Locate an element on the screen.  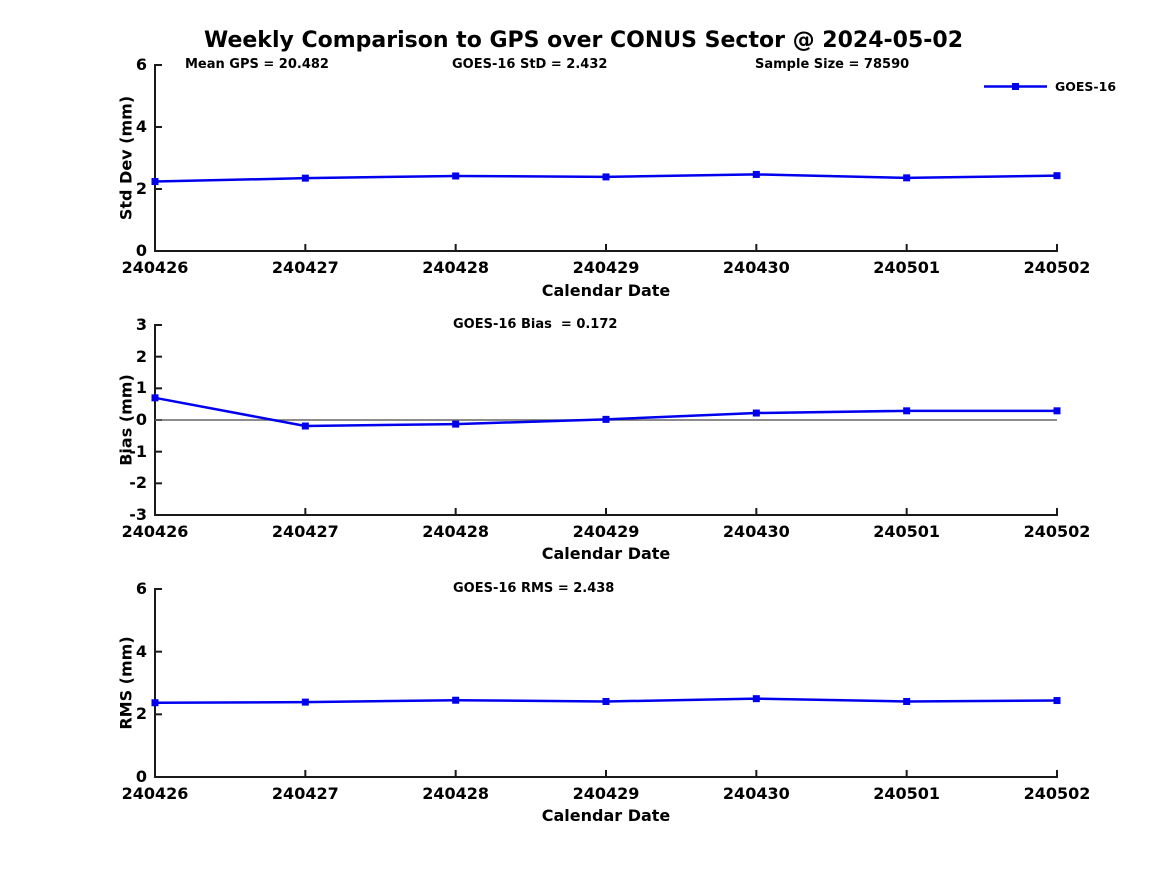
stddev-x-axis-label: Calendar Date is located at coordinates (606, 290).